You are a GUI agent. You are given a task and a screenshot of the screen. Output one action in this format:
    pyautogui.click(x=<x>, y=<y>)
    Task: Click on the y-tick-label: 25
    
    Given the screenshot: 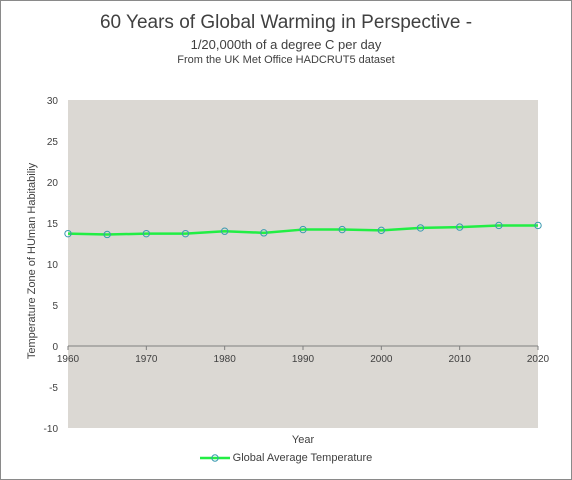 What is the action you would take?
    pyautogui.click(x=53, y=142)
    